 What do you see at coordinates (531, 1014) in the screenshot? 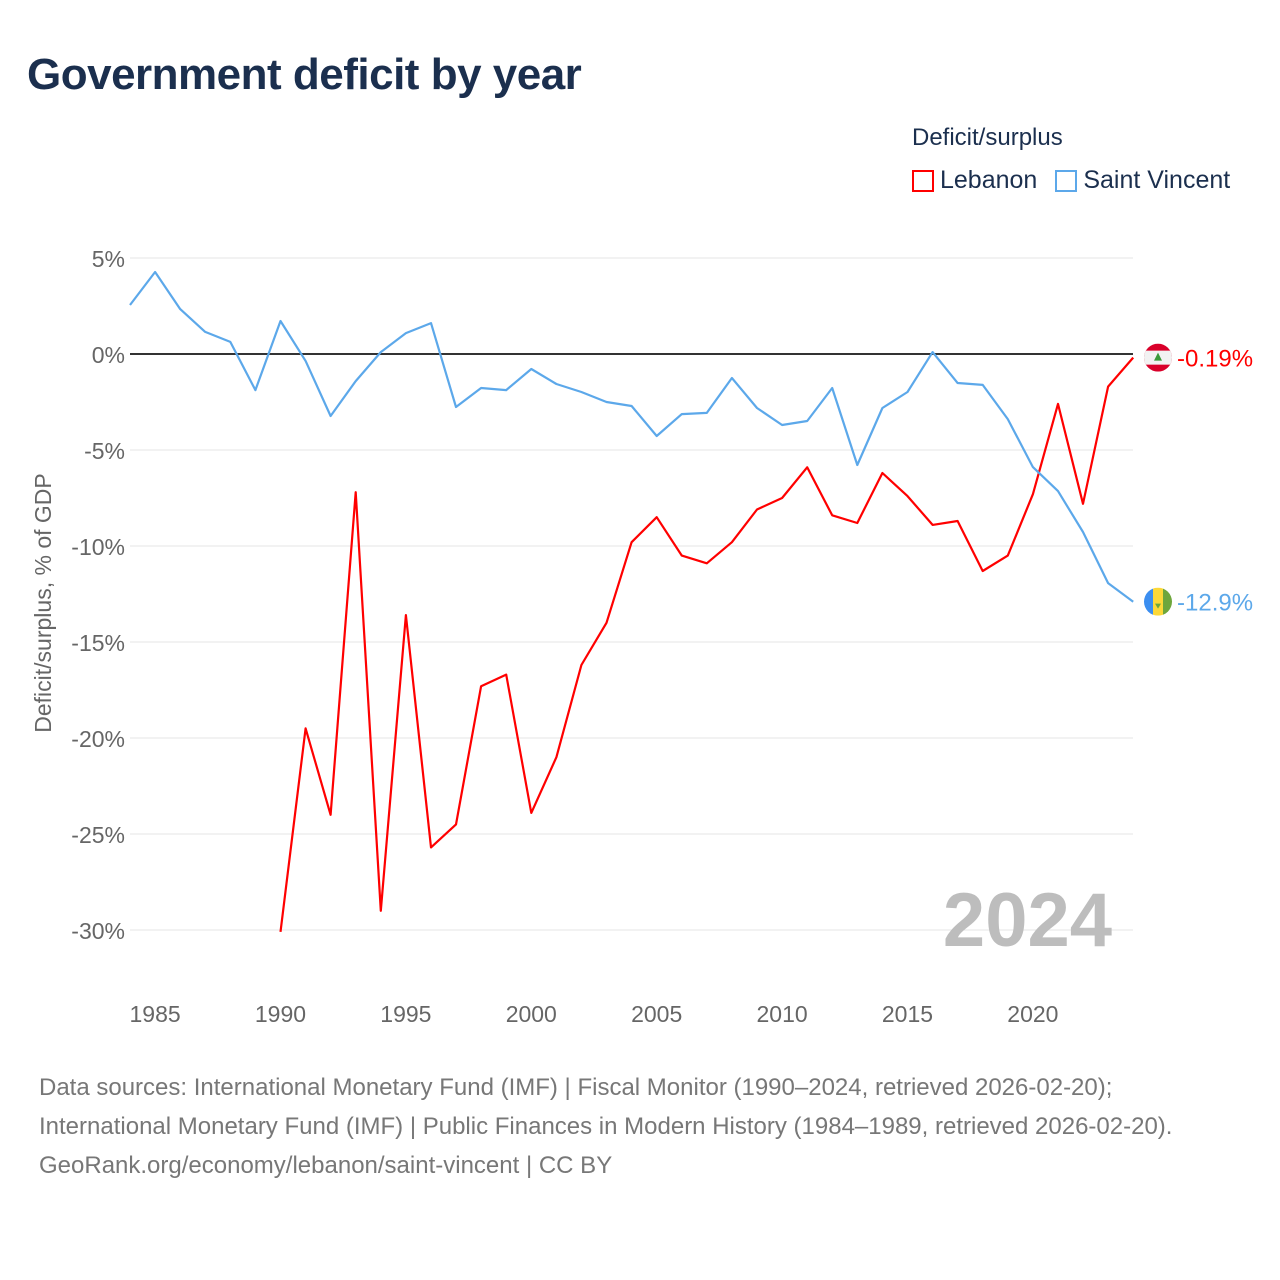
I see `x-tick-label: 2000` at bounding box center [531, 1014].